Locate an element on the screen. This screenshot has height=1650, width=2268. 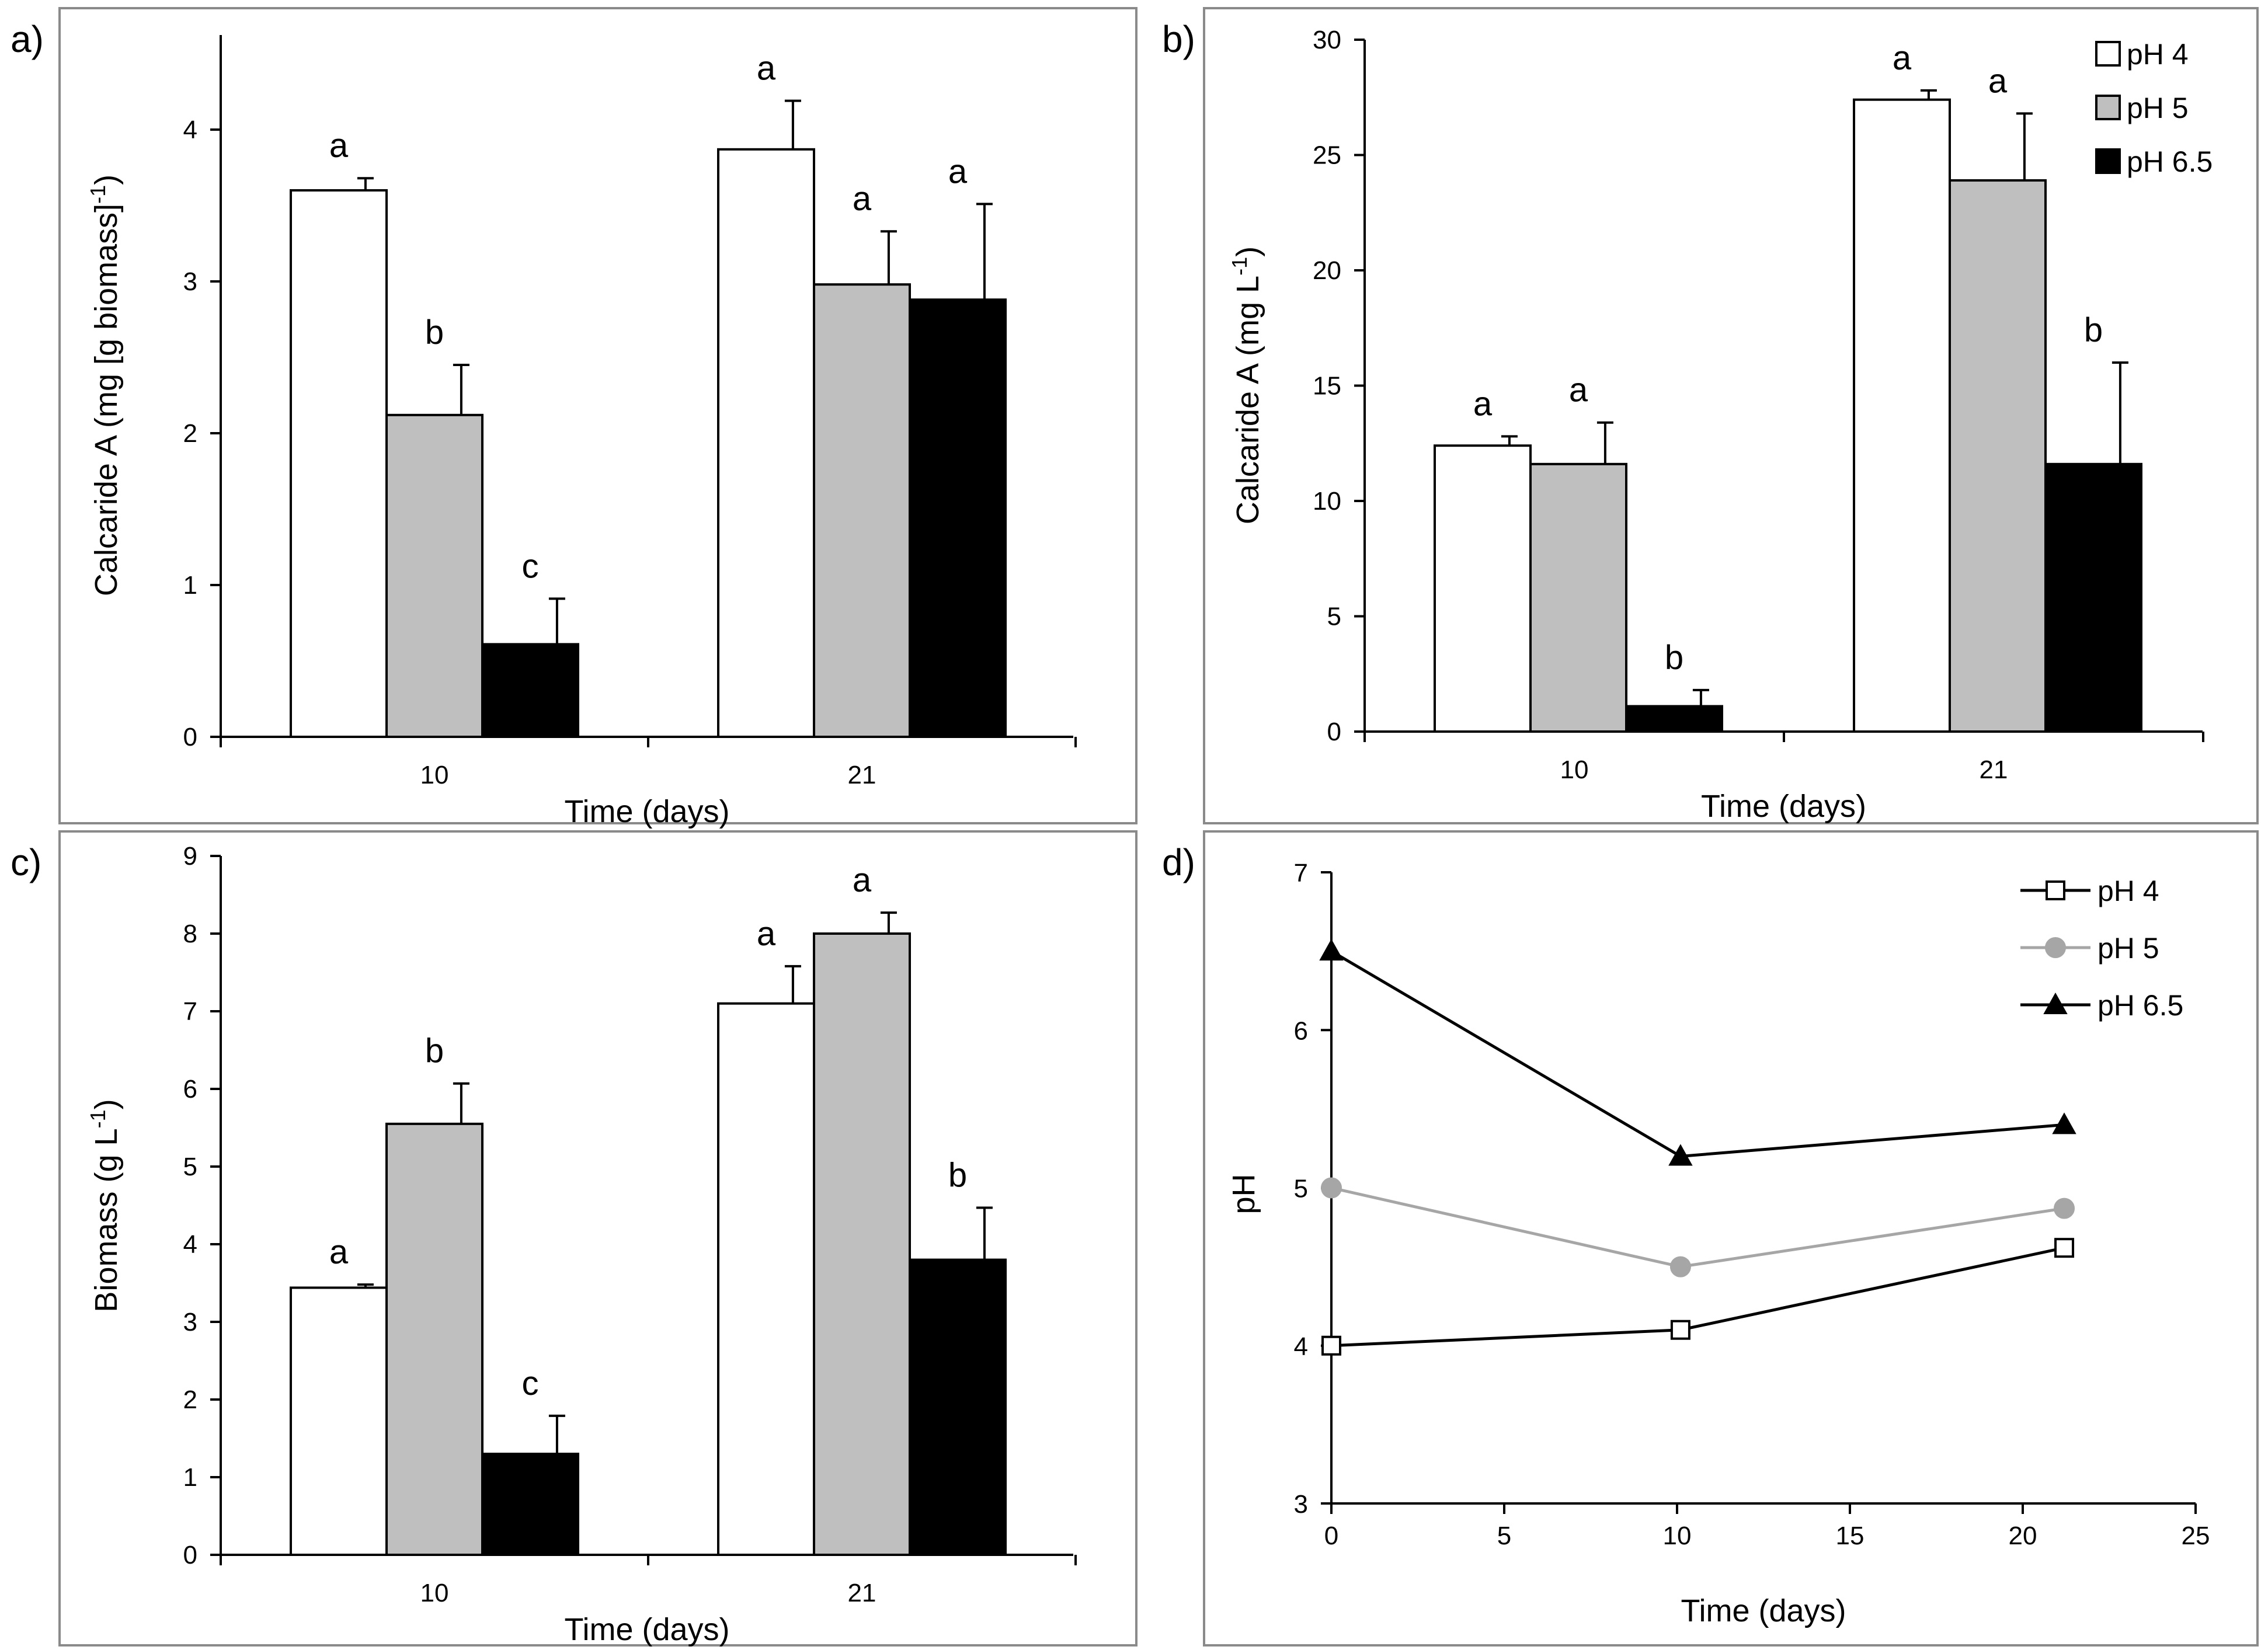
x-tick-label: 5 is located at coordinates (1504, 1536).